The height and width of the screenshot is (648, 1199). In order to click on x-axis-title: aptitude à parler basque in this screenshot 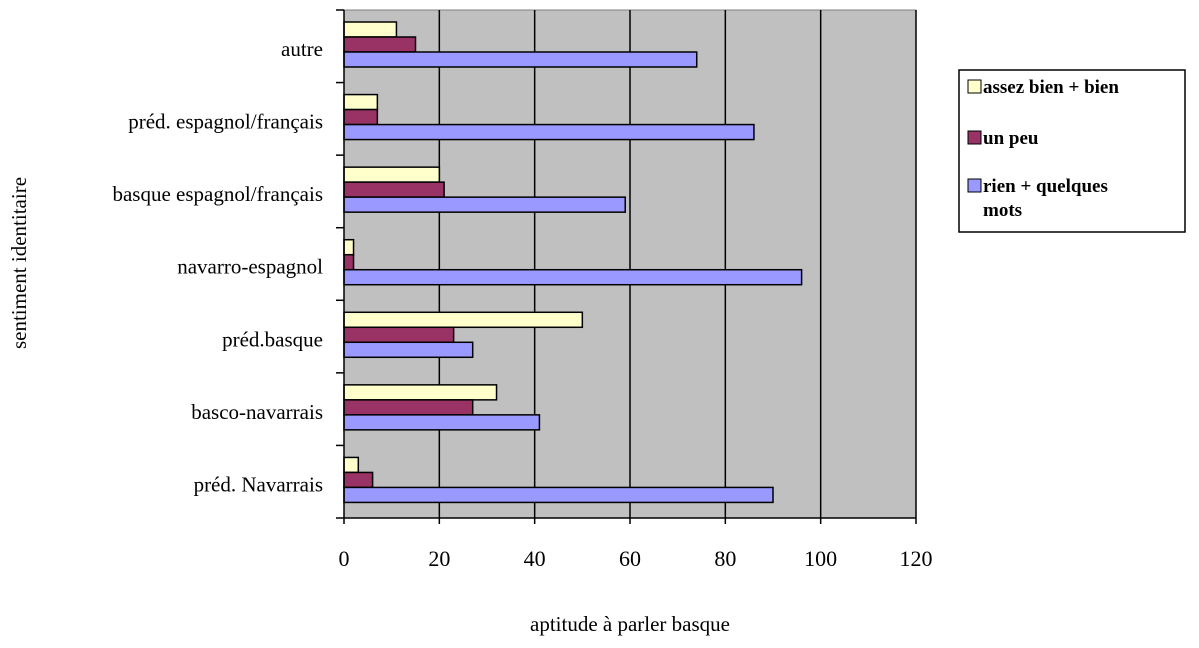, I will do `click(630, 624)`.